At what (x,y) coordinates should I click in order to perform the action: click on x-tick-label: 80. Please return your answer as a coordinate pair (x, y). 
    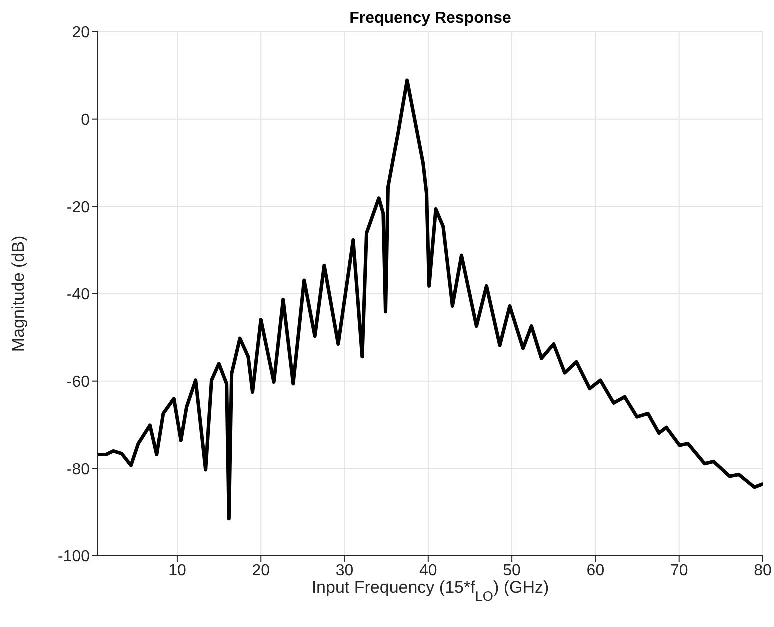
    Looking at the image, I should click on (763, 571).